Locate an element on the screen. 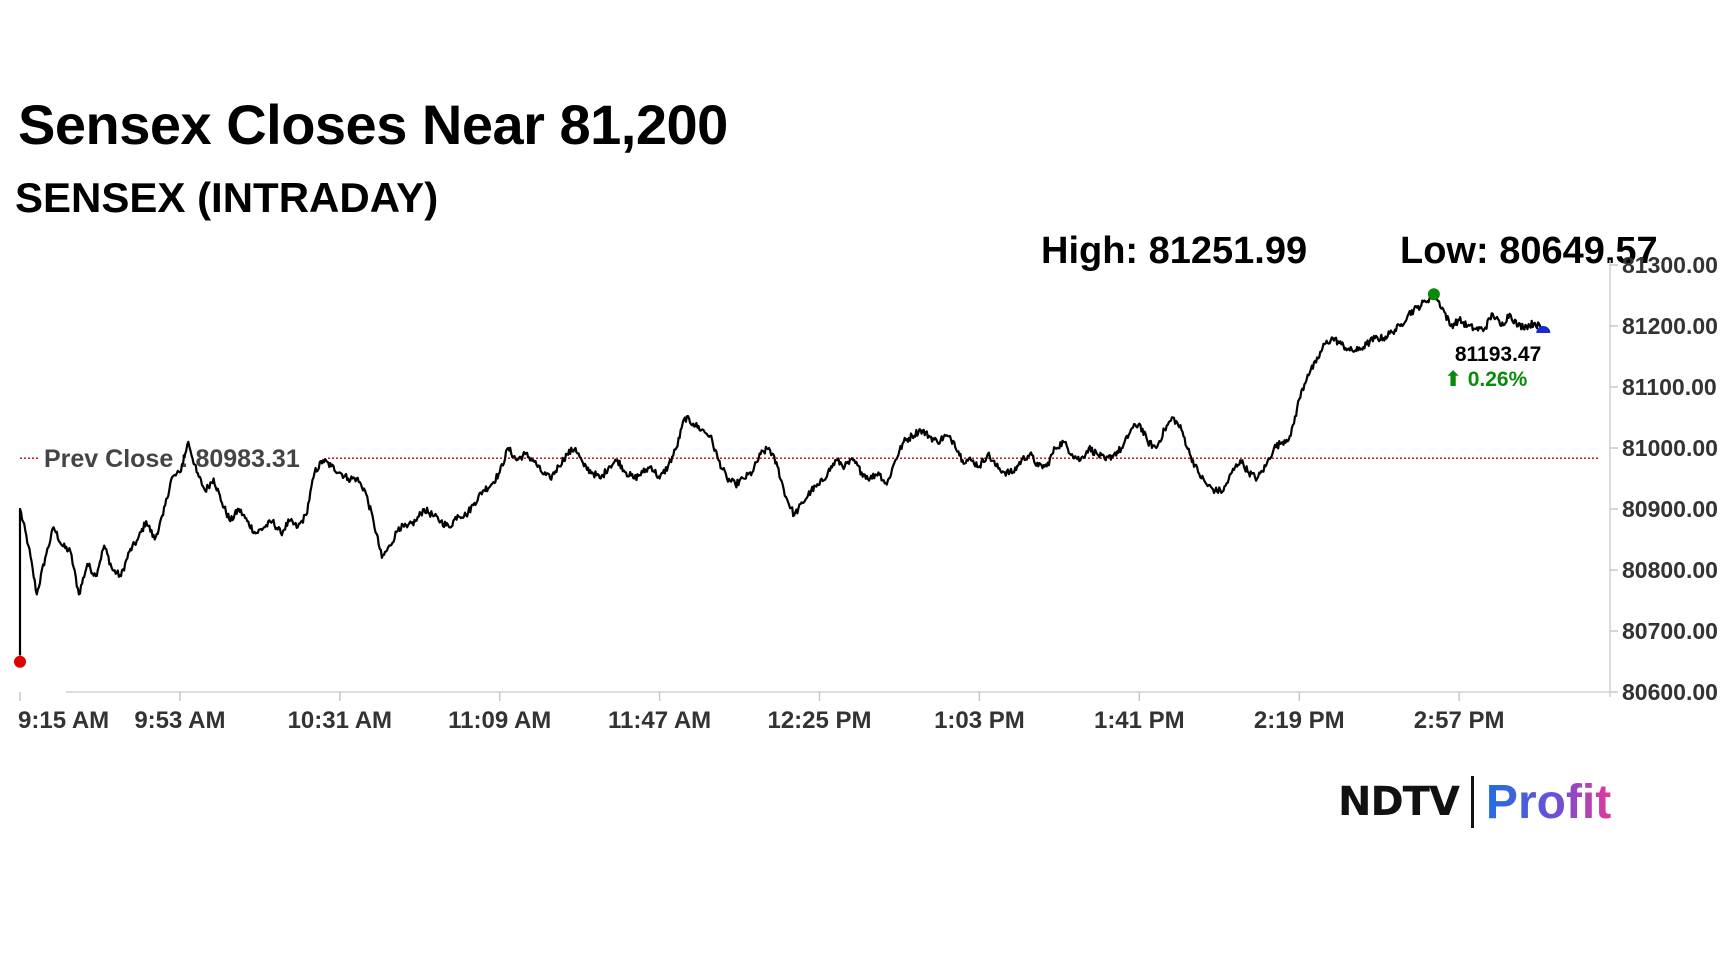 This screenshot has height=972, width=1728. x-tick-label: 11:09 AM is located at coordinates (499, 720).